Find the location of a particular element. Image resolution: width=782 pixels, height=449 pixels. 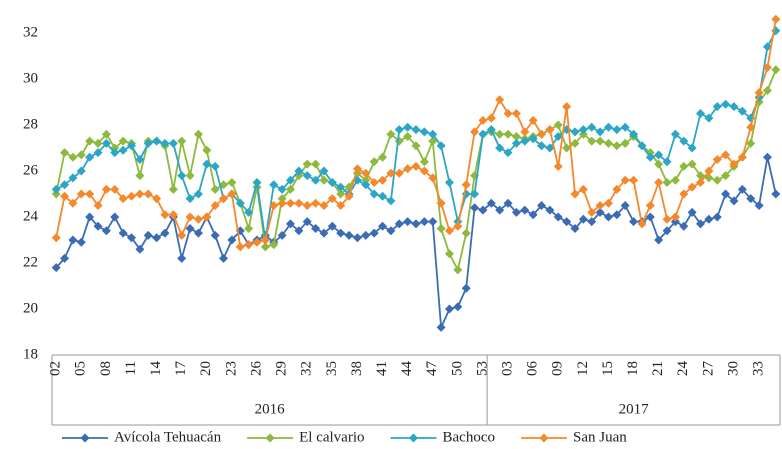

x-tick-label: 06 is located at coordinates (533, 369).